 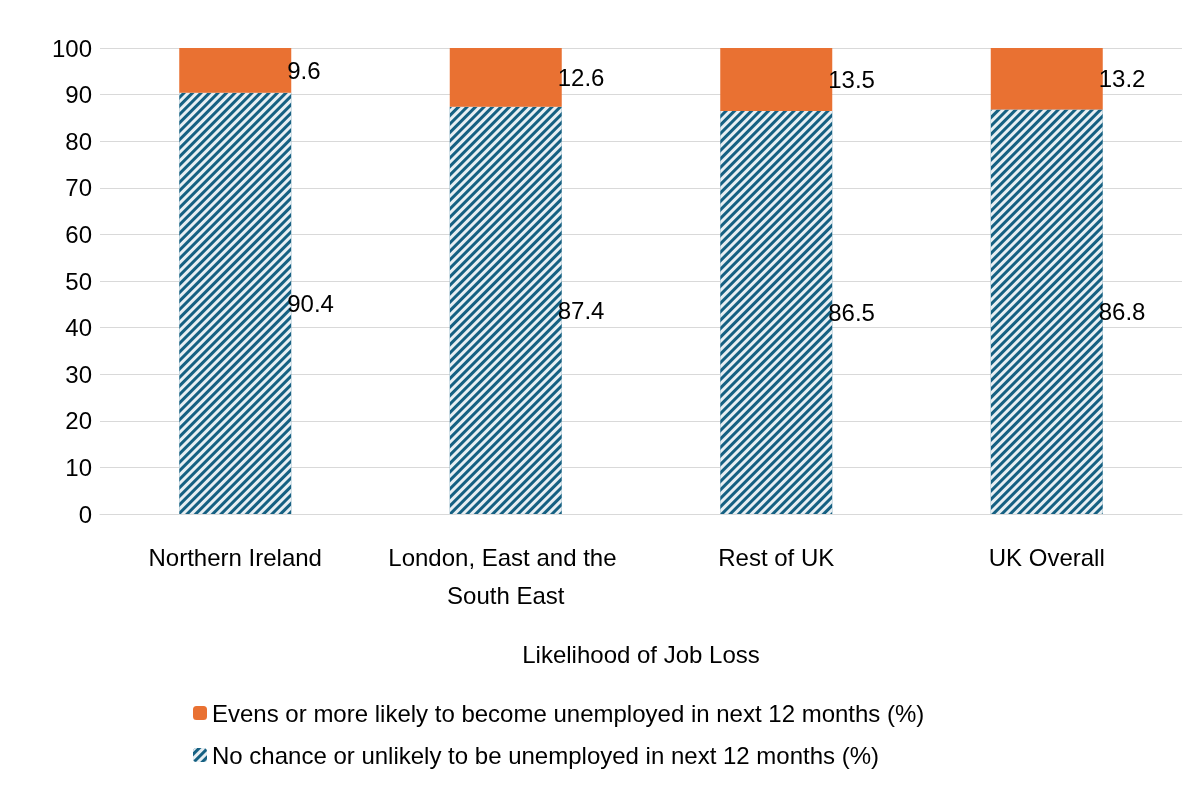 What do you see at coordinates (78, 234) in the screenshot?
I see `y-tick-label: 60` at bounding box center [78, 234].